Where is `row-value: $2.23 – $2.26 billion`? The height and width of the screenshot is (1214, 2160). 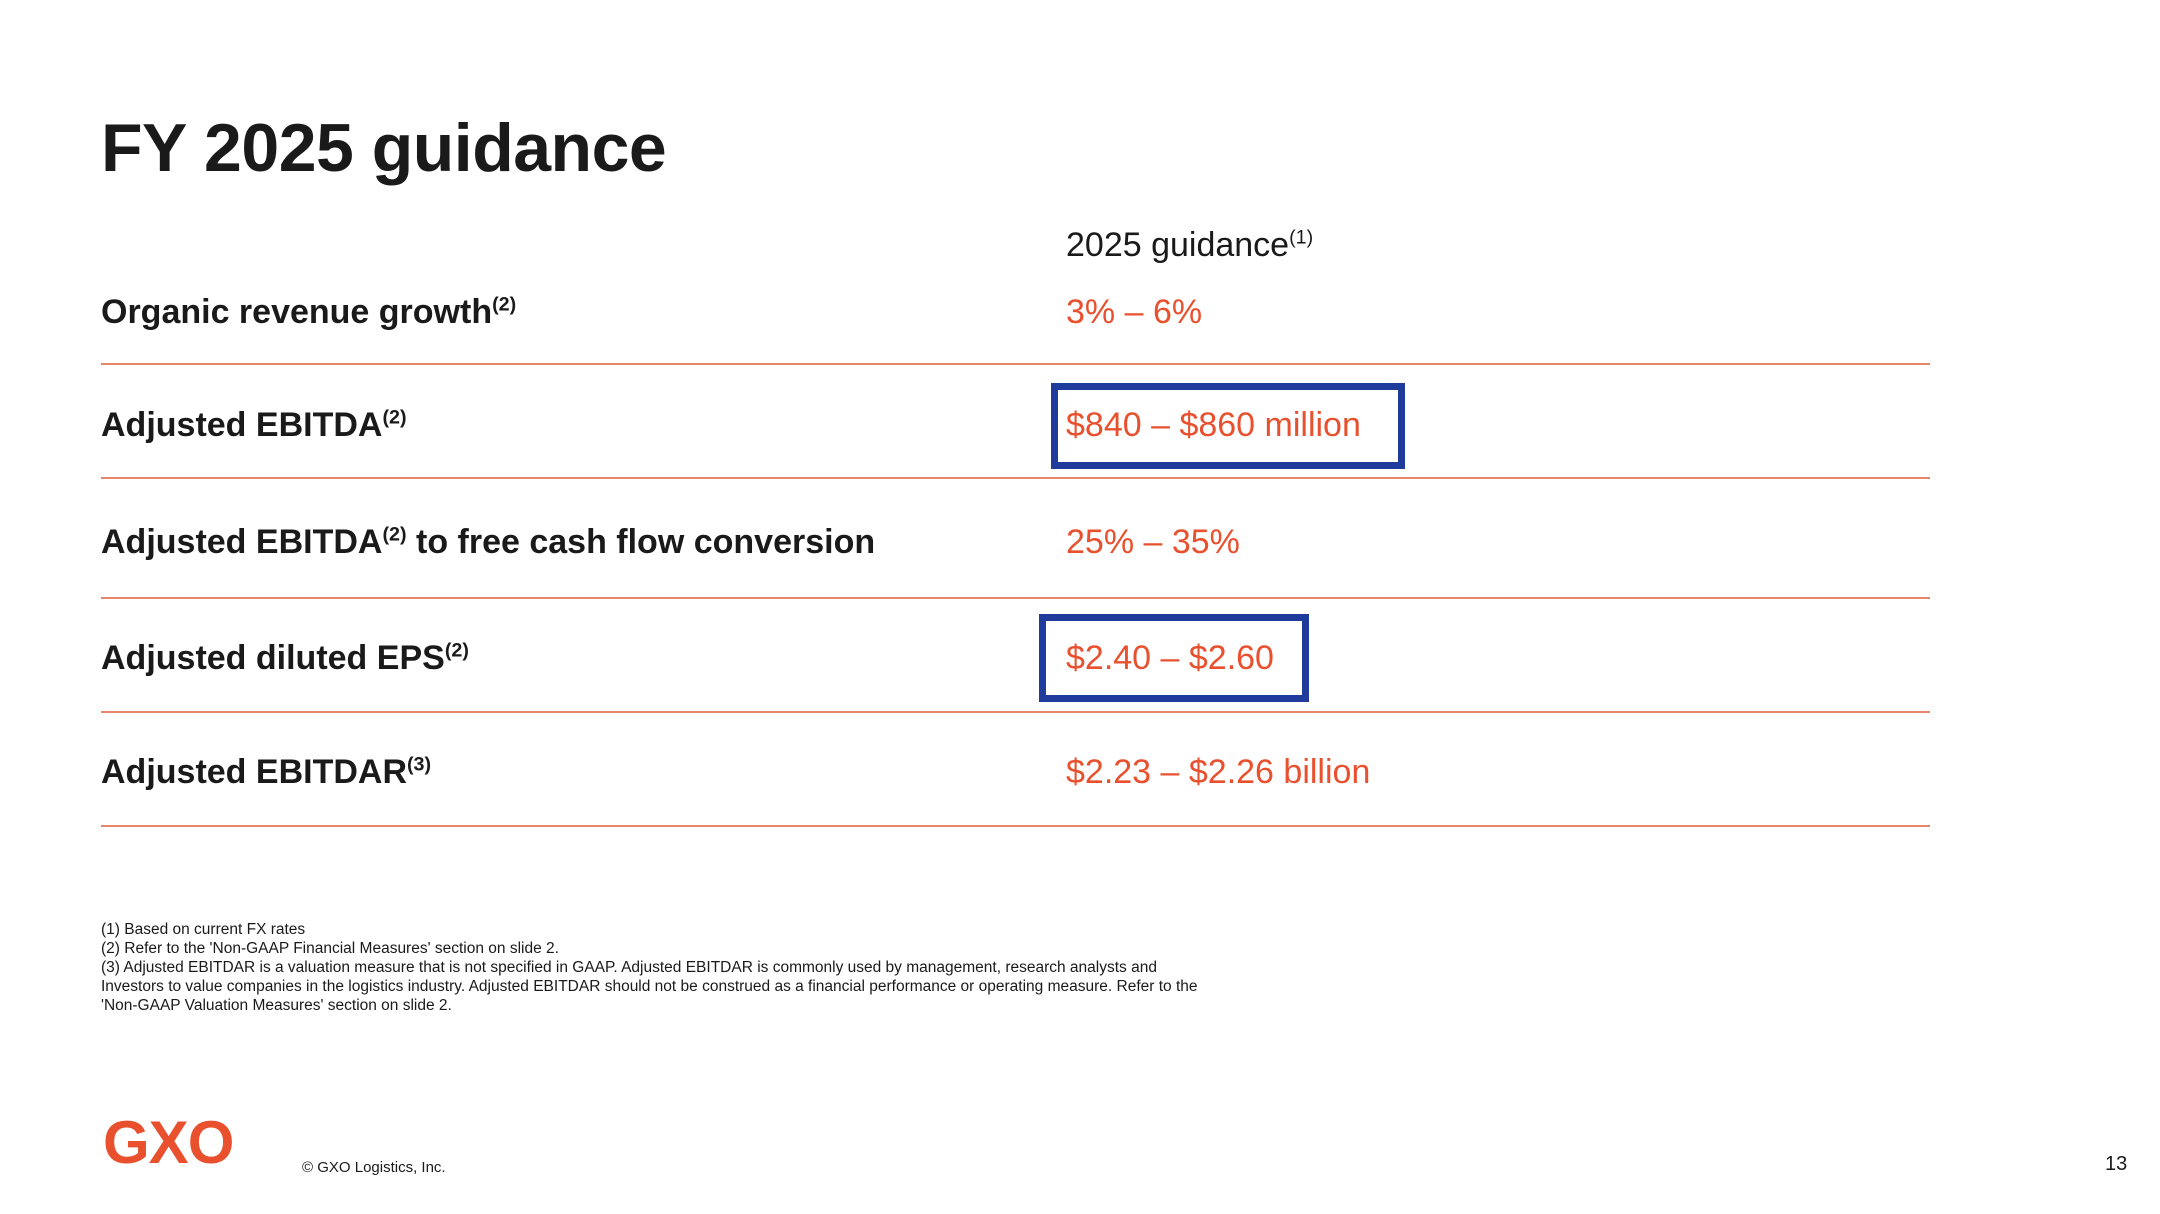 row-value: $2.23 – $2.26 billion is located at coordinates (1218, 772).